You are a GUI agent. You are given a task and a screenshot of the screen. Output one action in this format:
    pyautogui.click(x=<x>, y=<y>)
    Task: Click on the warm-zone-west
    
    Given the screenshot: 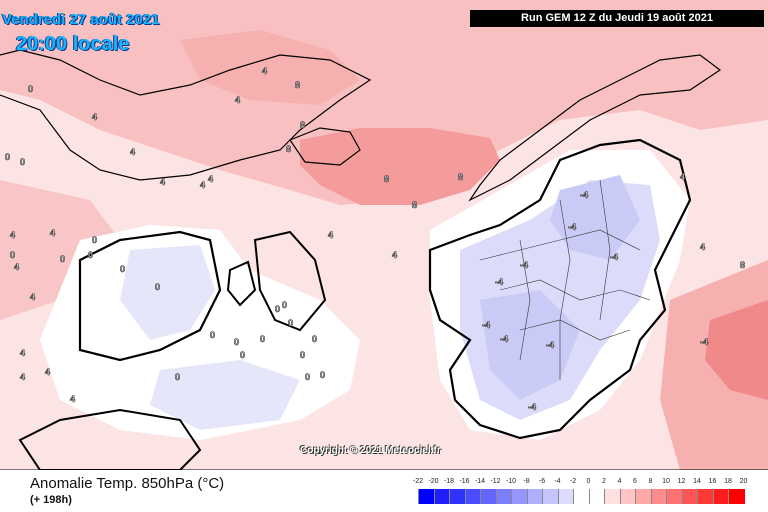 What is the action you would take?
    pyautogui.click(x=60, y=250)
    